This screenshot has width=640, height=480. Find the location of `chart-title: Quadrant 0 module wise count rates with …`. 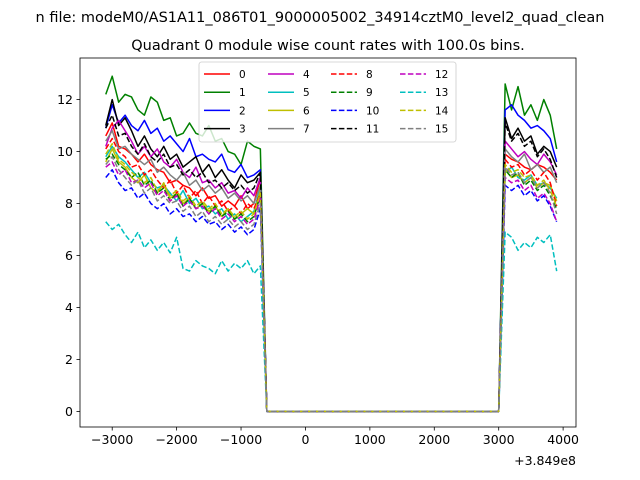

chart-title: Quadrant 0 module wise count rates with … is located at coordinates (328, 46).